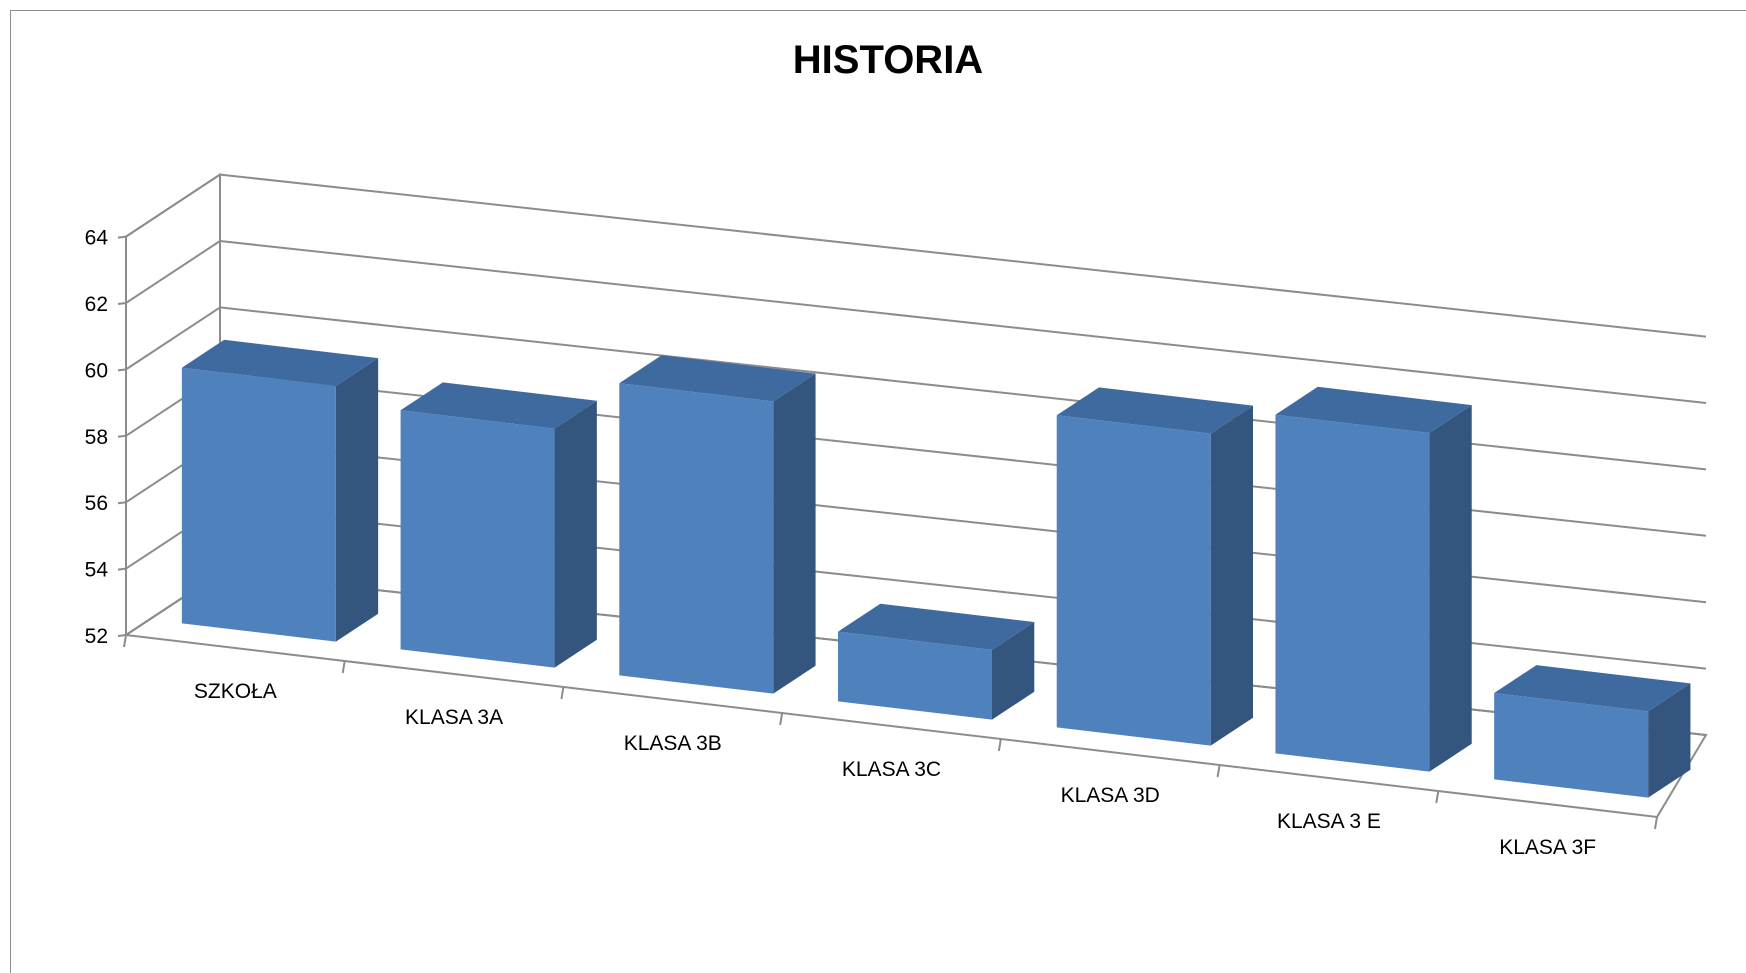 This screenshot has width=1746, height=973. What do you see at coordinates (673, 743) in the screenshot?
I see `x-category-label: KLASA 3B` at bounding box center [673, 743].